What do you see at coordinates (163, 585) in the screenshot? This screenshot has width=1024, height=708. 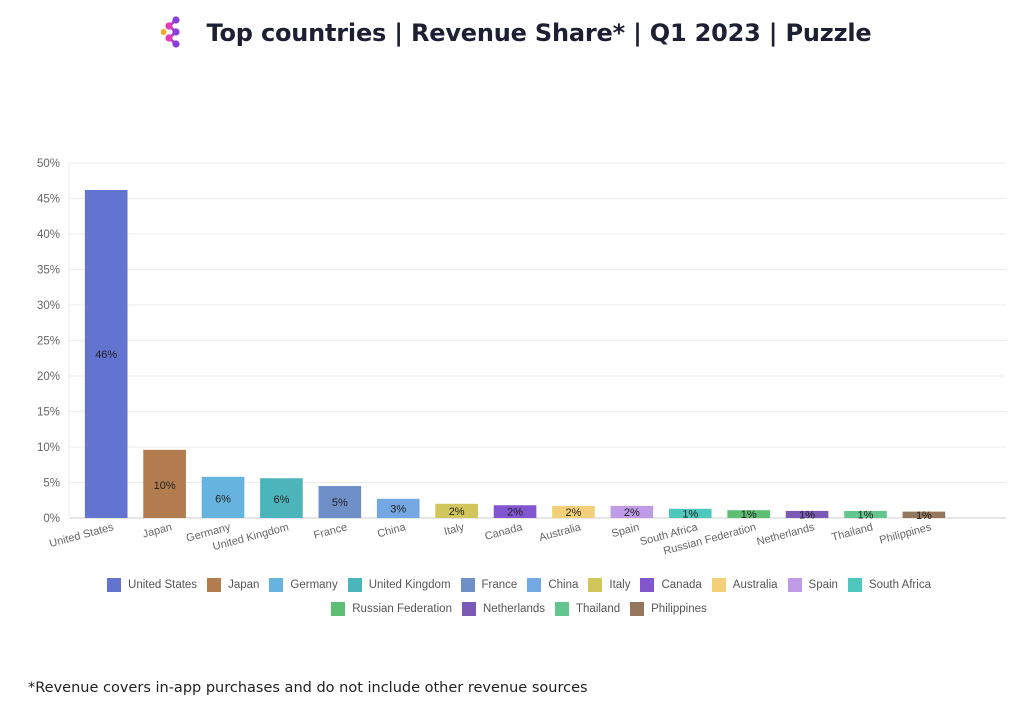 I see `legend-label: United States` at bounding box center [163, 585].